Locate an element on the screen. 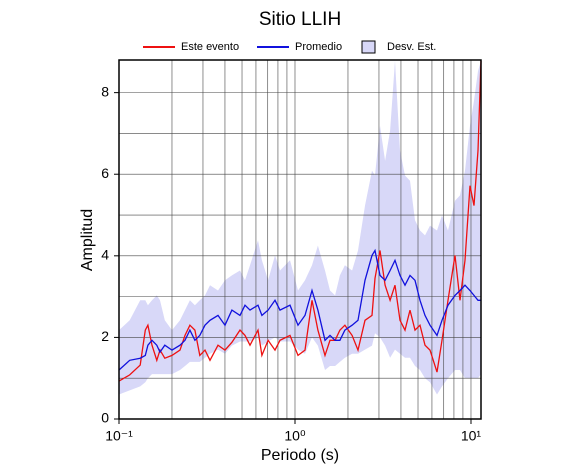 This screenshot has width=586, height=475. x-tick-label: 10⁻¹ is located at coordinates (119, 436).